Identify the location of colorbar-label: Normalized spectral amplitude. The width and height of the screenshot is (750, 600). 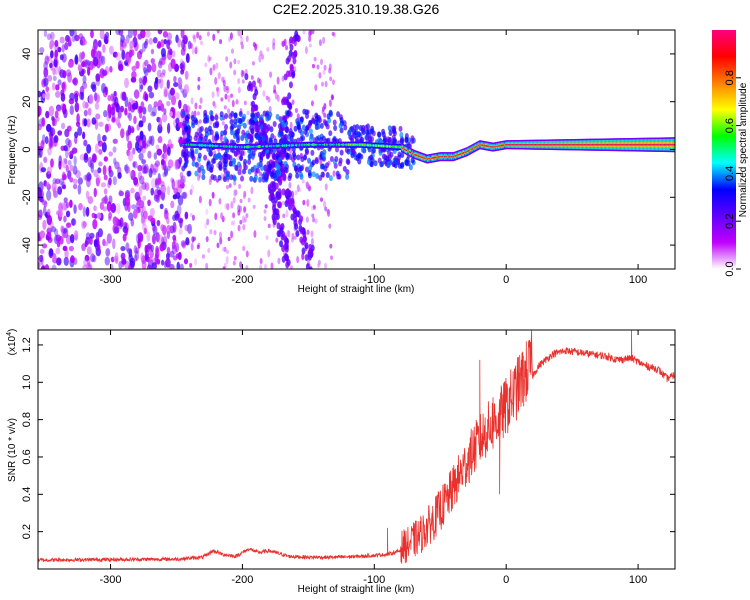
(743, 149).